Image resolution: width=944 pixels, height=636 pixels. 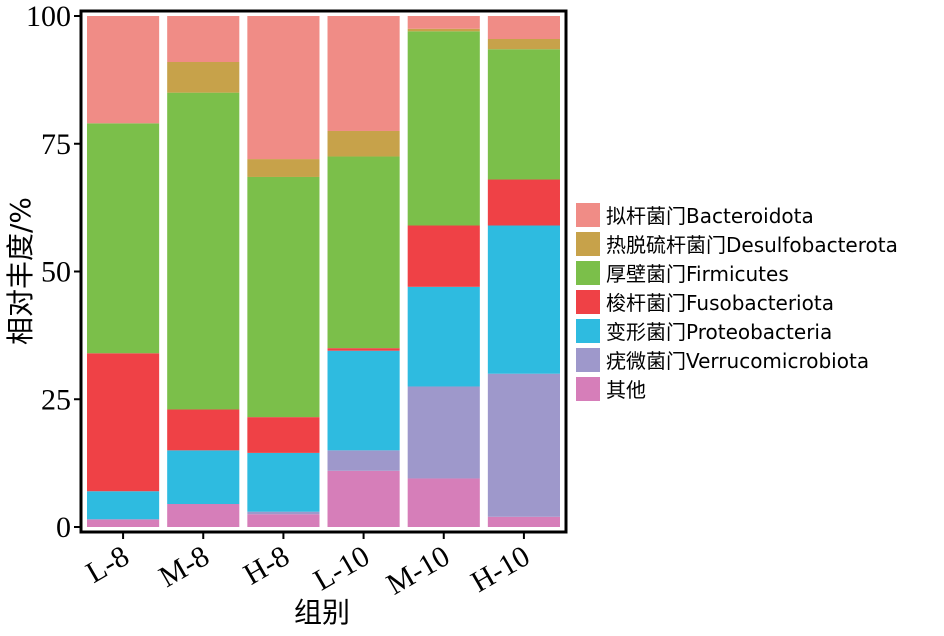 I want to click on x-tick-label: L-8, so click(x=108, y=564).